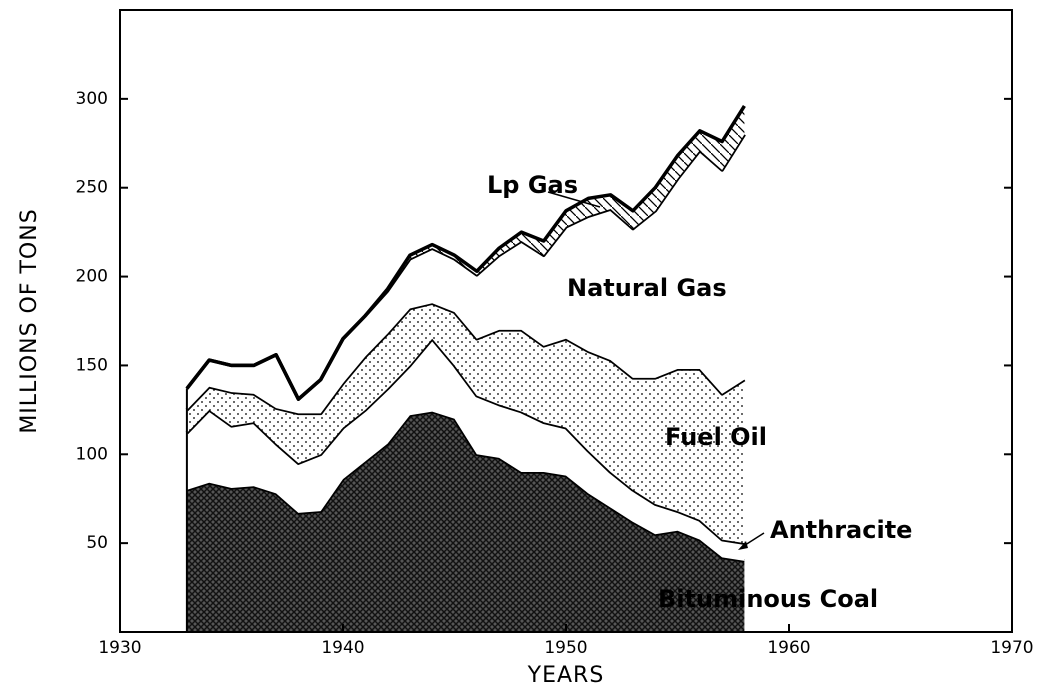 This screenshot has width=1039, height=691. What do you see at coordinates (532, 185) in the screenshot?
I see `series-label: Lp Gas` at bounding box center [532, 185].